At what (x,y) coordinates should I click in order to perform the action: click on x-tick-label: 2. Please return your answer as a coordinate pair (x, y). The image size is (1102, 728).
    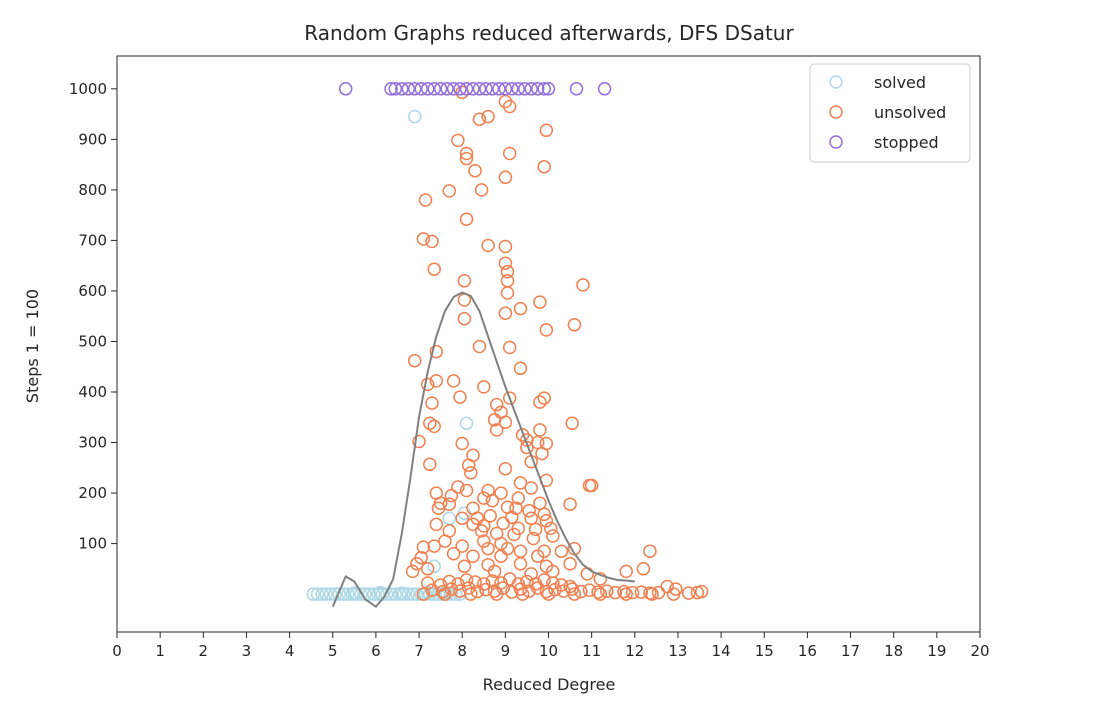
    Looking at the image, I should click on (204, 651).